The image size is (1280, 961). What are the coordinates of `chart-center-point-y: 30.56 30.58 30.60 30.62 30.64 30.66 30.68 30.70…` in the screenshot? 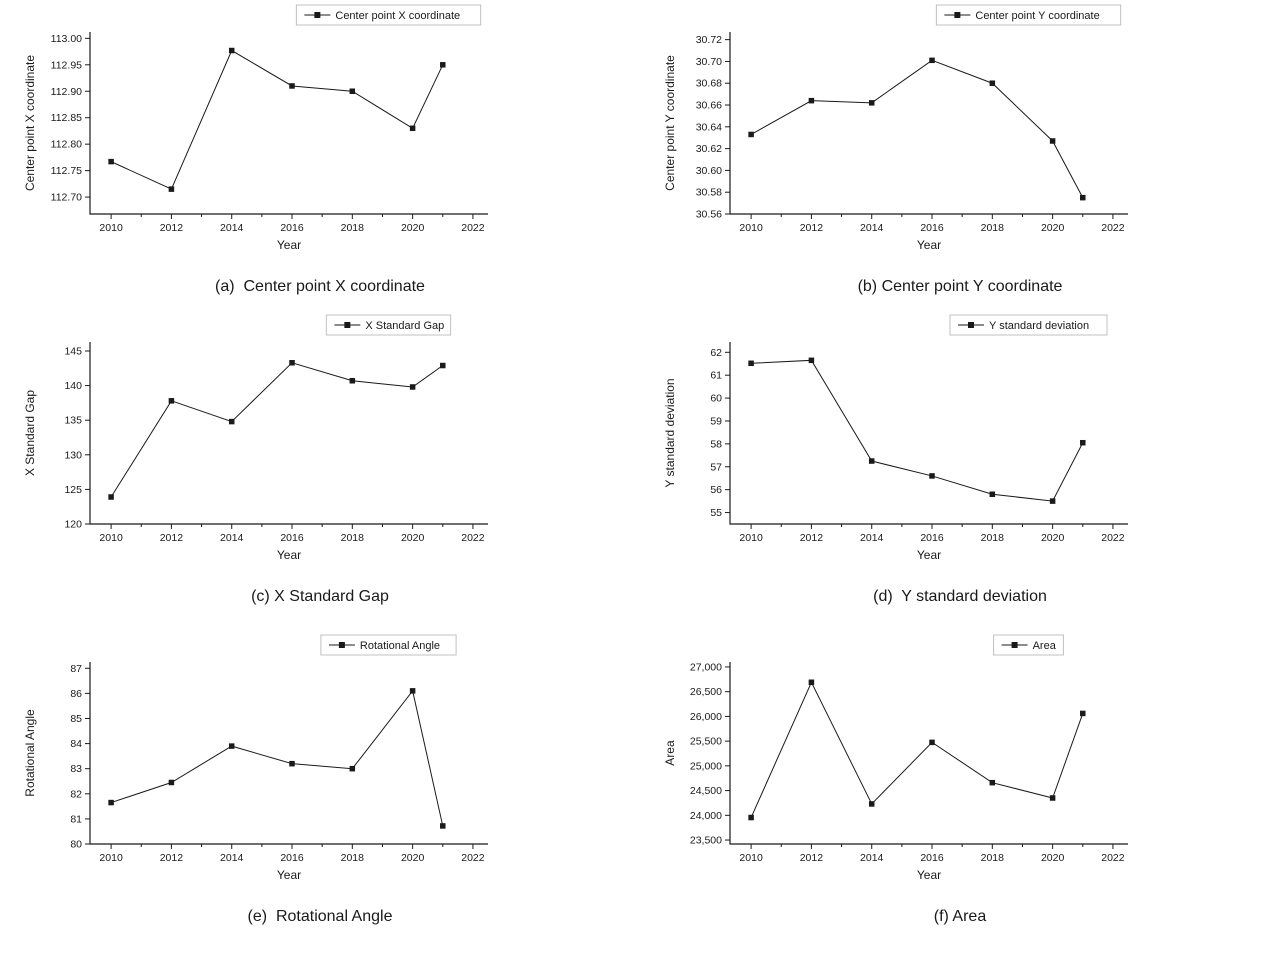 It's located at (895, 128).